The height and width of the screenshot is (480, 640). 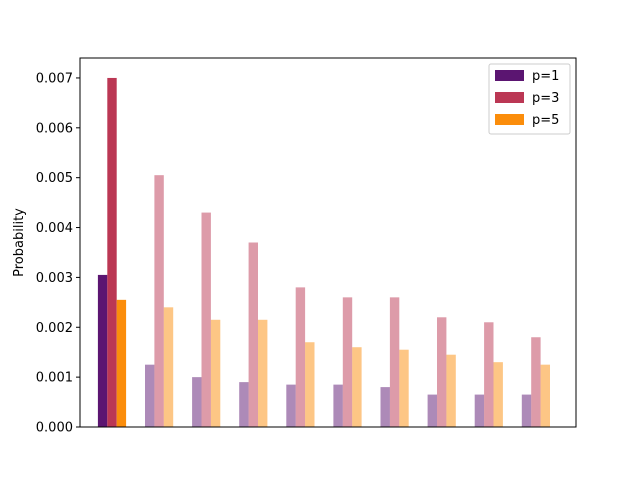 I want to click on y-tick-label: 0.007, so click(x=54, y=78).